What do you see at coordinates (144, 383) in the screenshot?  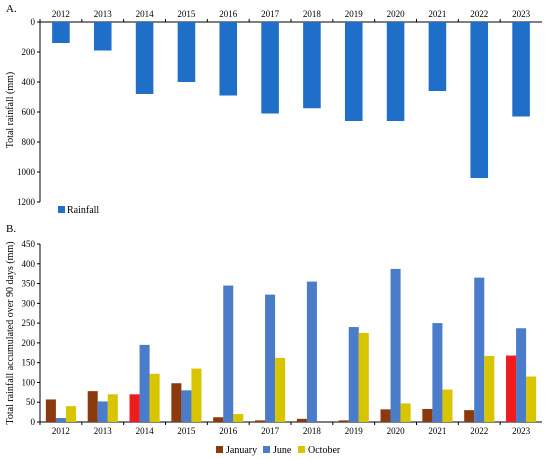 I see `bar-june-2014` at bounding box center [144, 383].